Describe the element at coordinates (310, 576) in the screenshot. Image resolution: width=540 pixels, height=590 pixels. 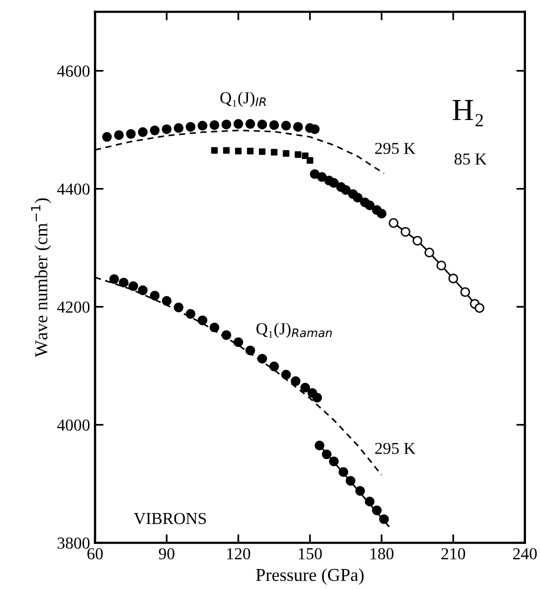
I see `x-axis-title: Pressure (GPa)` at that location.